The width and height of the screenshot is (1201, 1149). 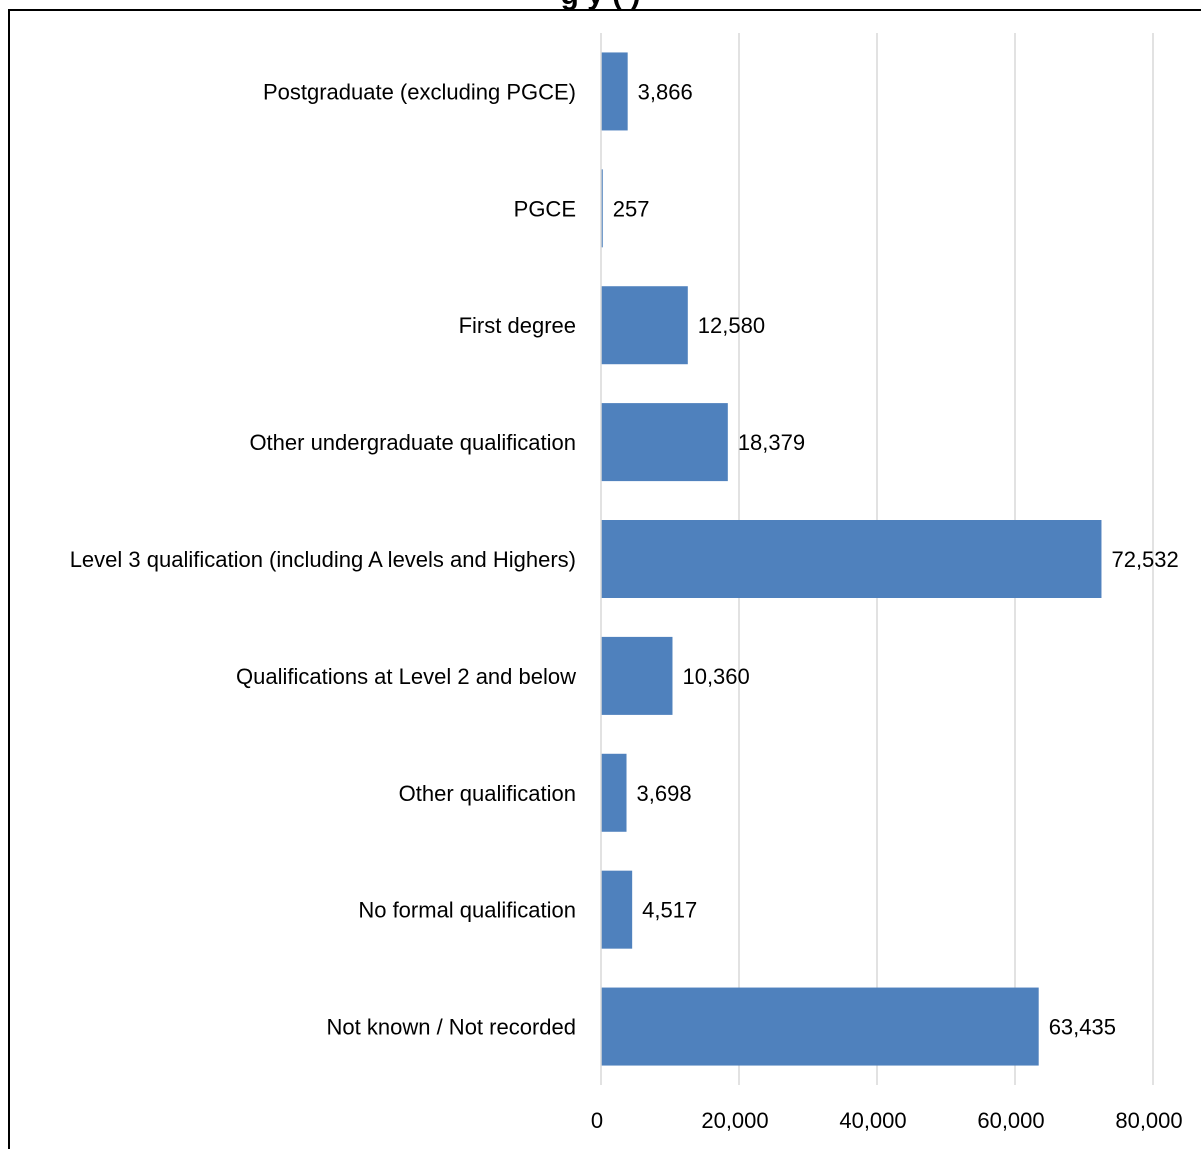 What do you see at coordinates (1082, 1027) in the screenshot?
I see `value-label-8: 63,435` at bounding box center [1082, 1027].